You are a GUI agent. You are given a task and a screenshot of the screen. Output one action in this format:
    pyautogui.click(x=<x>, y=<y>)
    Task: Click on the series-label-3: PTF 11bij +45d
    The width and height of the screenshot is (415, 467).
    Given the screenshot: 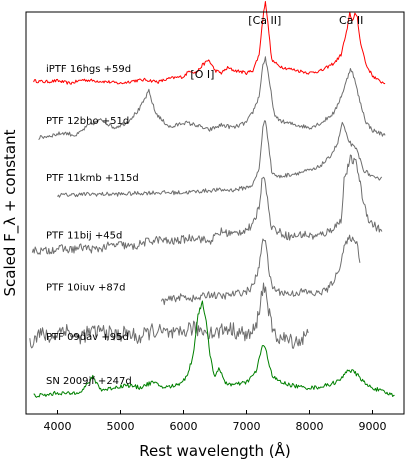 What is the action you would take?
    pyautogui.click(x=84, y=235)
    